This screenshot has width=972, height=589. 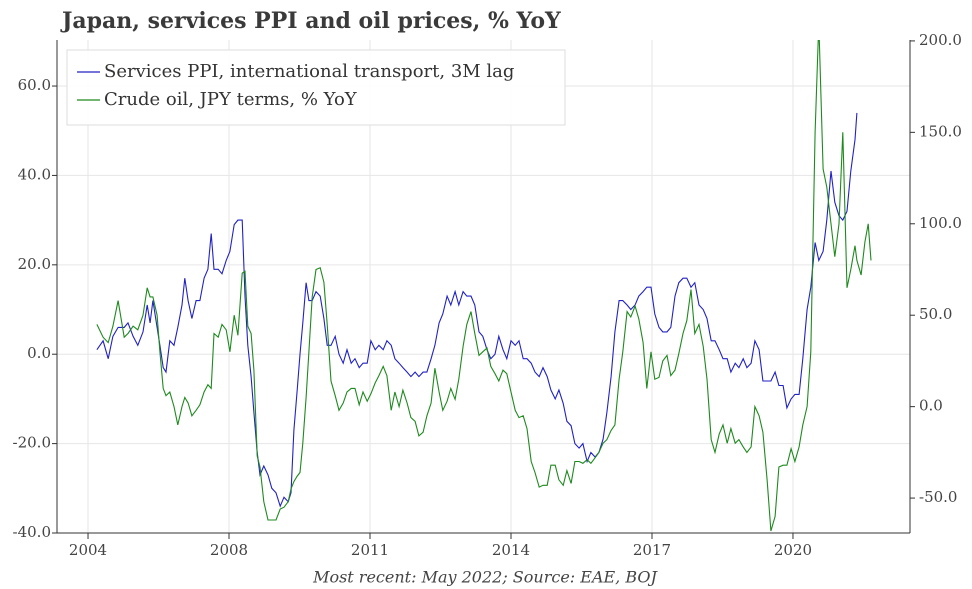 What do you see at coordinates (229, 550) in the screenshot?
I see `x-tick-label: 2008` at bounding box center [229, 550].